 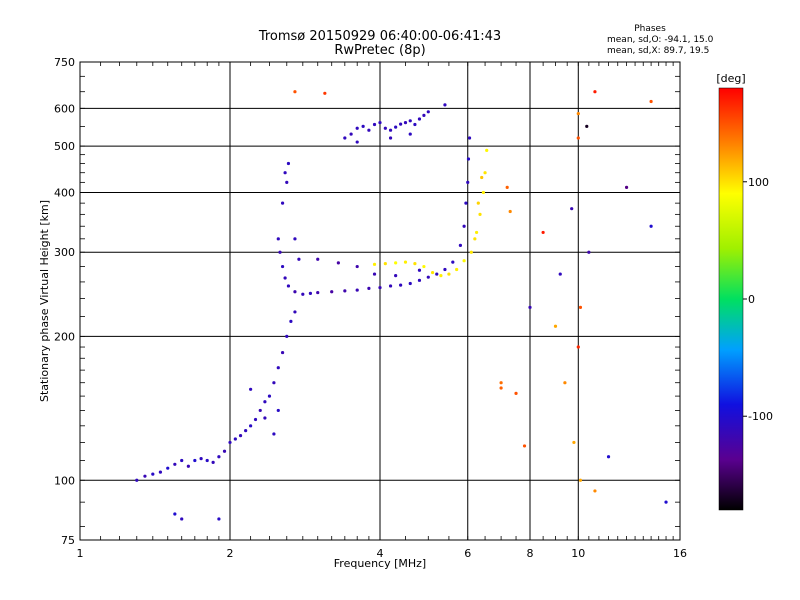 I want to click on x-tick-label: 8, so click(x=530, y=553).